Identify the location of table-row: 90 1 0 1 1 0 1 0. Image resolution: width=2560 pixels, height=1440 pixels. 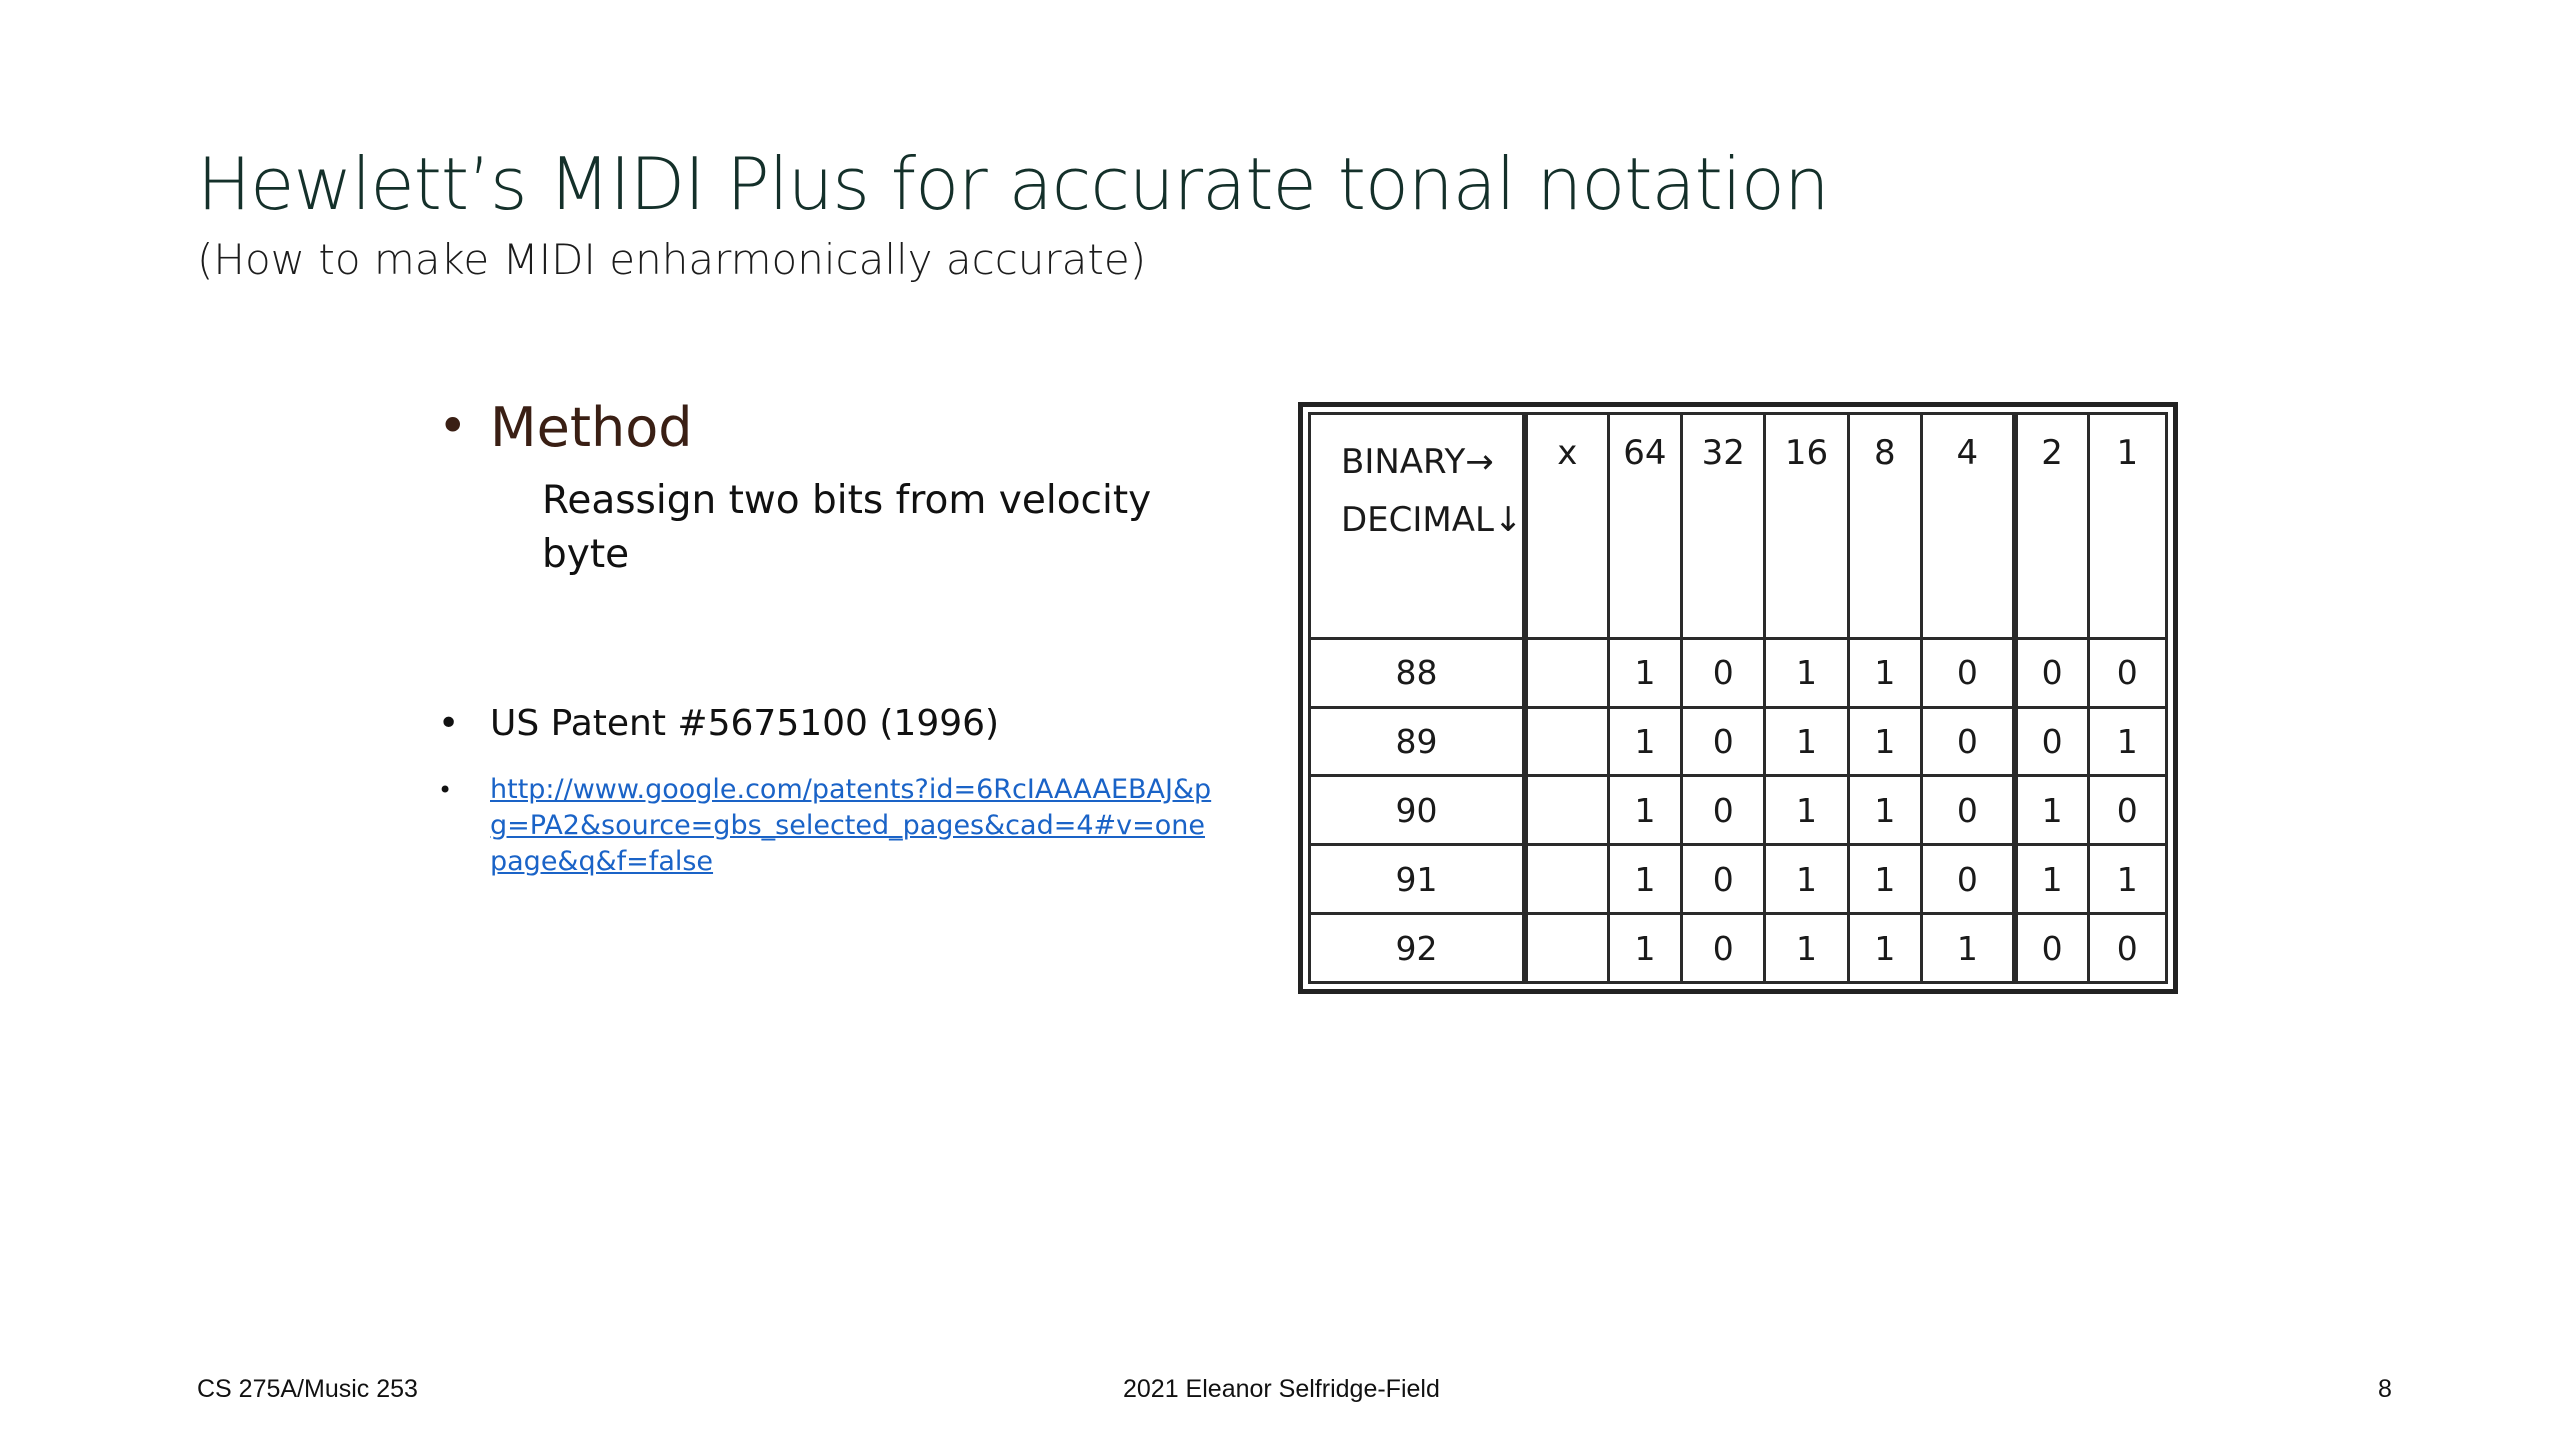
(1738, 810).